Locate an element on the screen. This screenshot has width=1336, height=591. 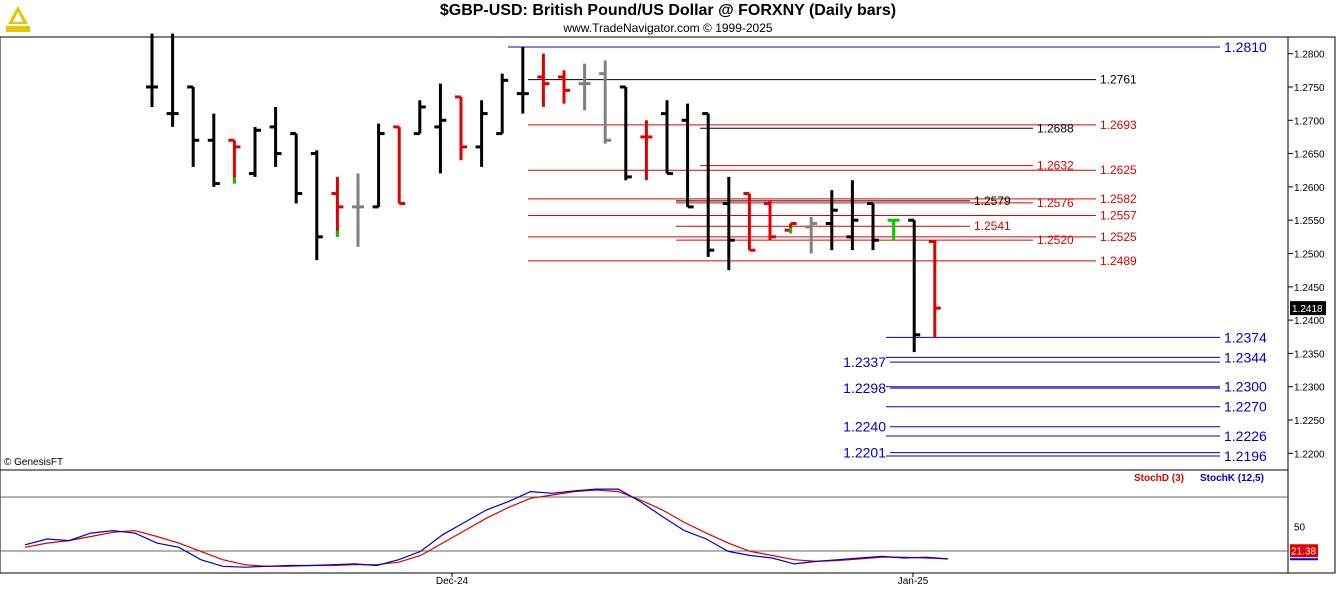
level-label: 1.2557 is located at coordinates (1118, 216).